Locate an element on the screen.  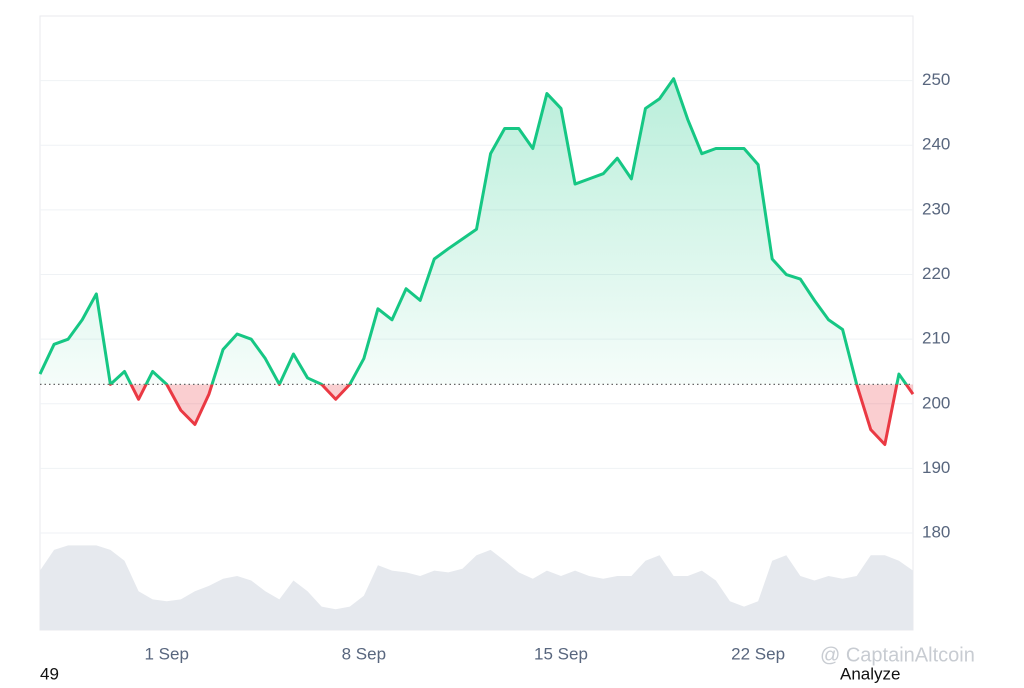
analyze-button: Analyze is located at coordinates (870, 673).